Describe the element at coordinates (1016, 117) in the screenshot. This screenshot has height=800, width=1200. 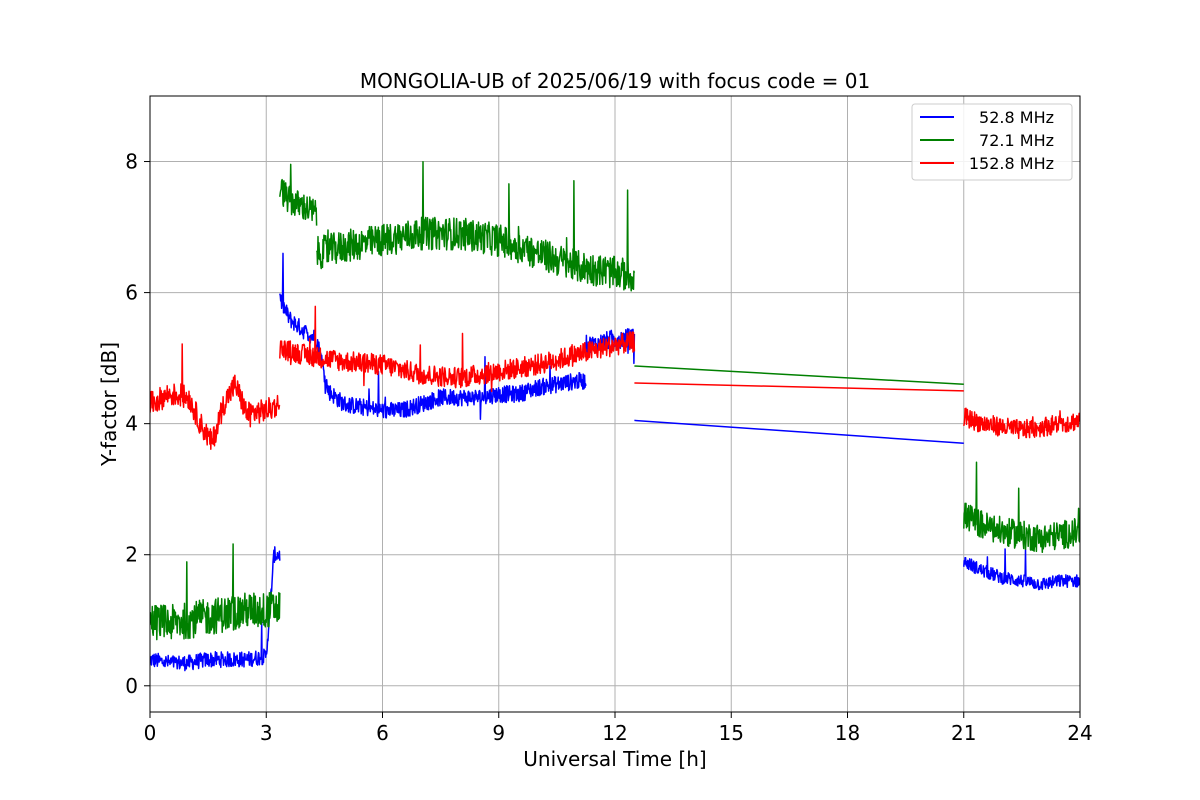
I see `legend-entry: 52.8 MHz` at that location.